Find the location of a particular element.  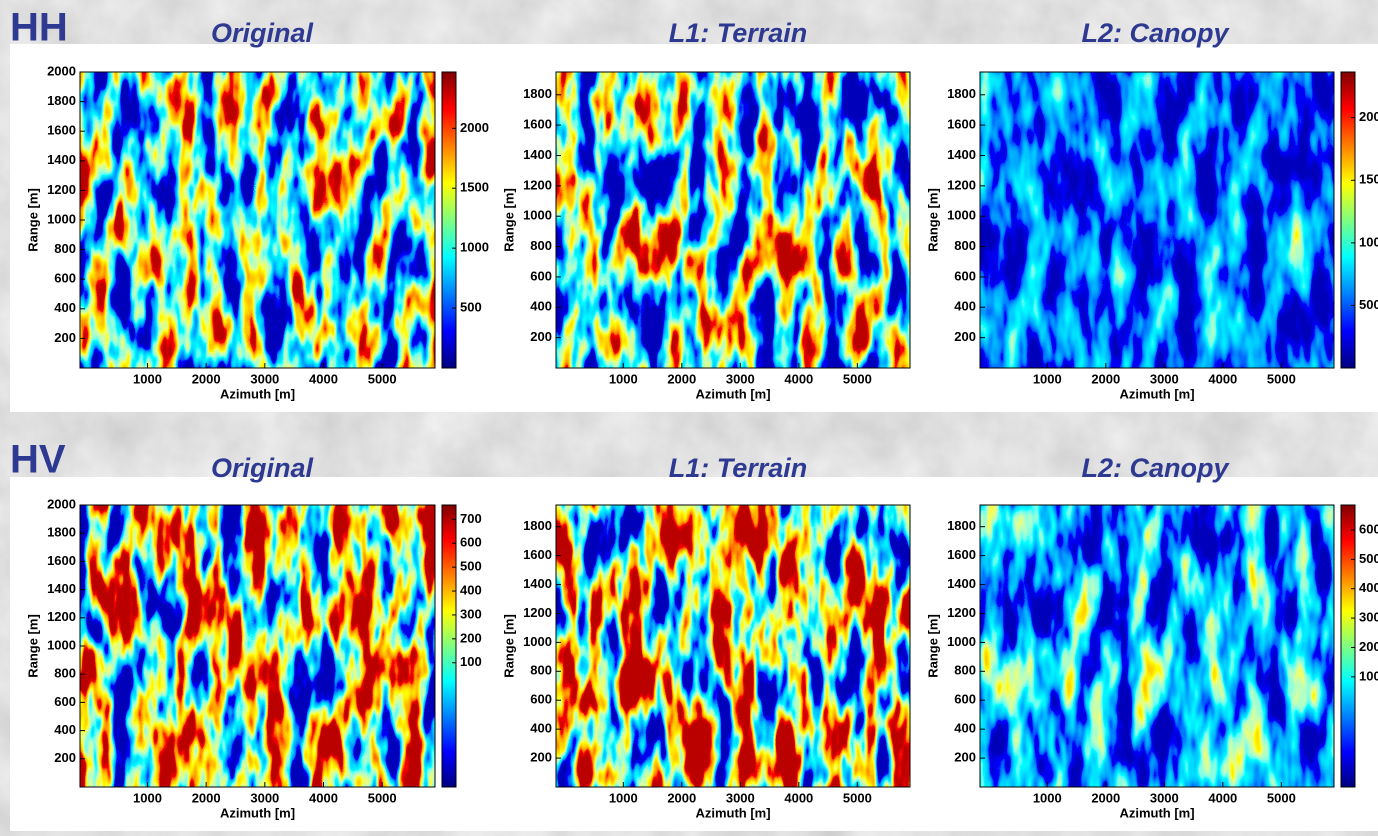

colorbar-tick-label: 400 is located at coordinates (1368, 587).